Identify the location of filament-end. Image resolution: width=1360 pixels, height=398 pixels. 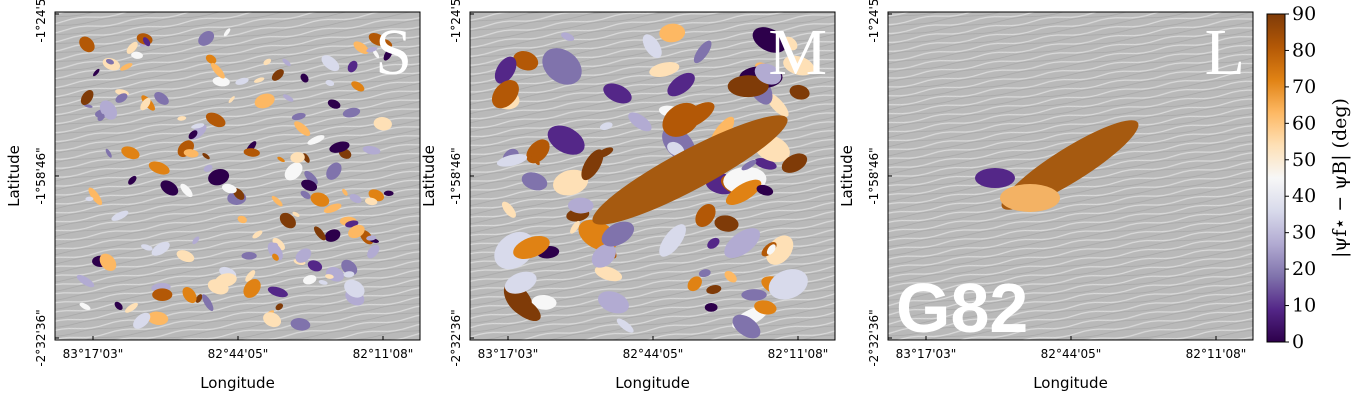
(995, 178).